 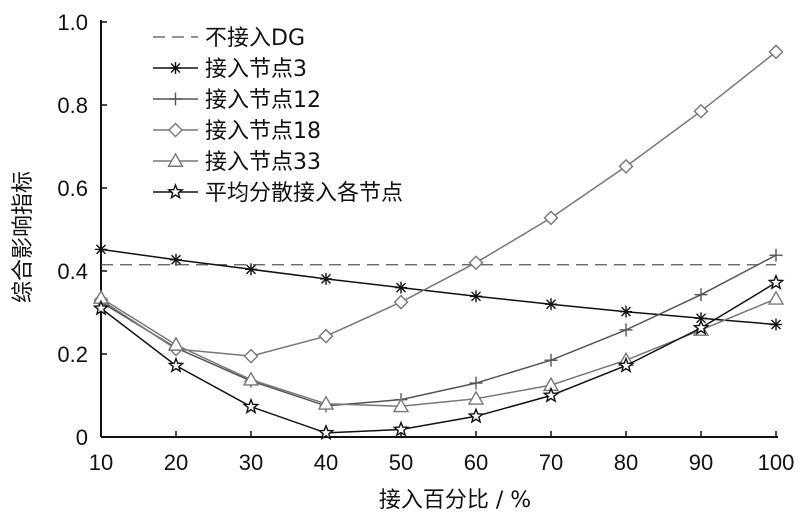 What do you see at coordinates (278, 193) in the screenshot?
I see `legend-item: 平均分散接入各节点` at bounding box center [278, 193].